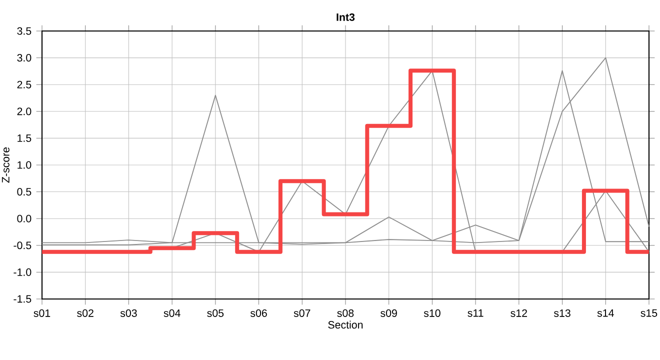  I want to click on y-tick-label: 3.0, so click(24, 58).